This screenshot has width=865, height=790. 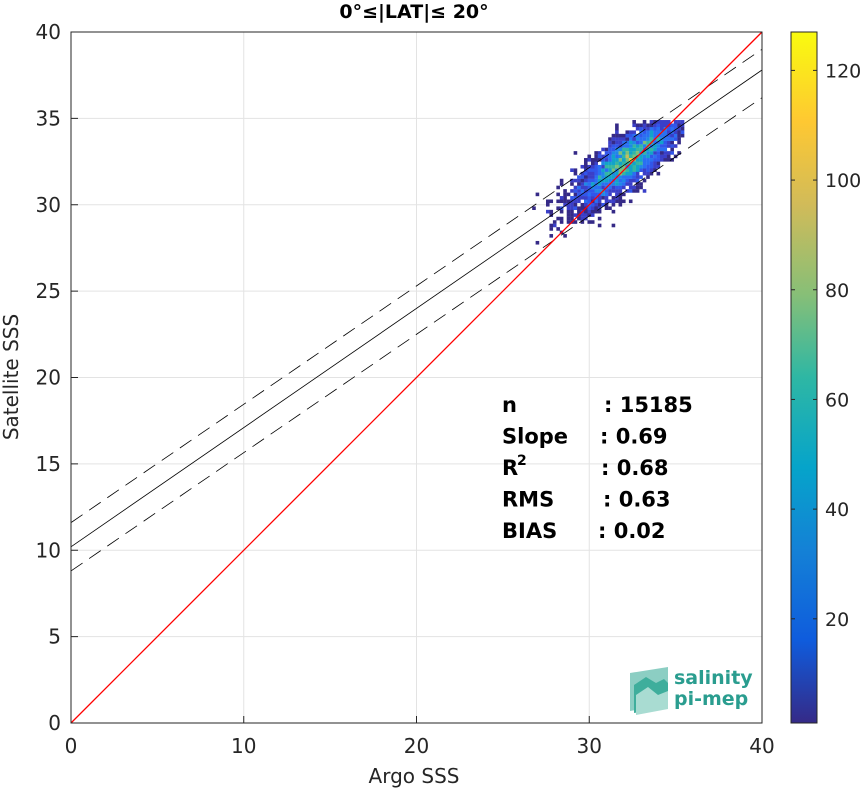 What do you see at coordinates (48, 205) in the screenshot?
I see `y-tick-label: 30` at bounding box center [48, 205].